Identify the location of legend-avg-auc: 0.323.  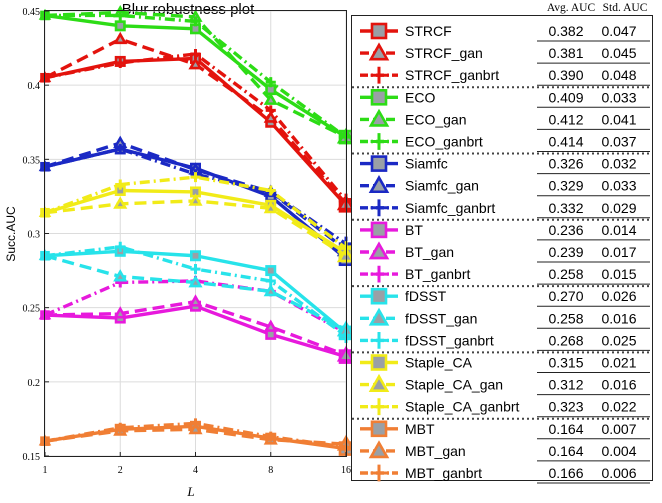
(565, 407).